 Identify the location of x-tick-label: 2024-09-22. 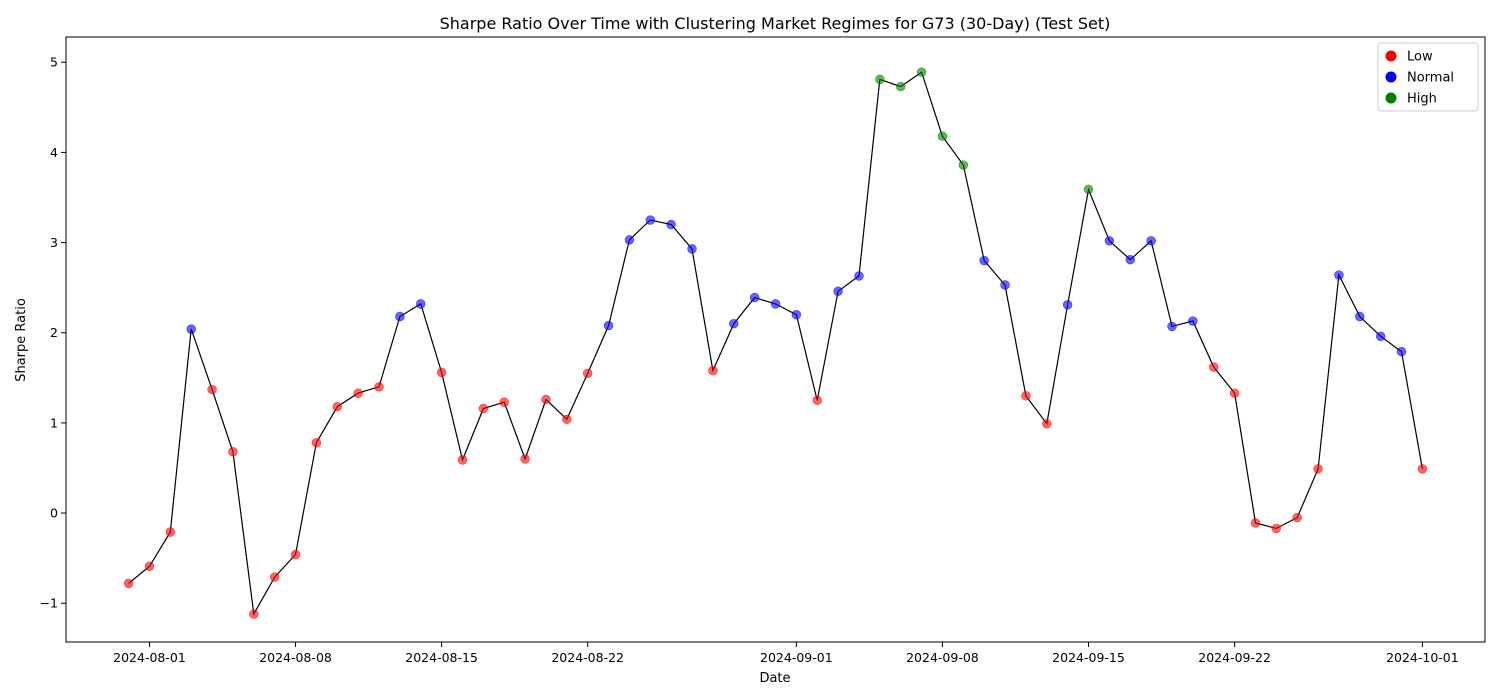
(1234, 657).